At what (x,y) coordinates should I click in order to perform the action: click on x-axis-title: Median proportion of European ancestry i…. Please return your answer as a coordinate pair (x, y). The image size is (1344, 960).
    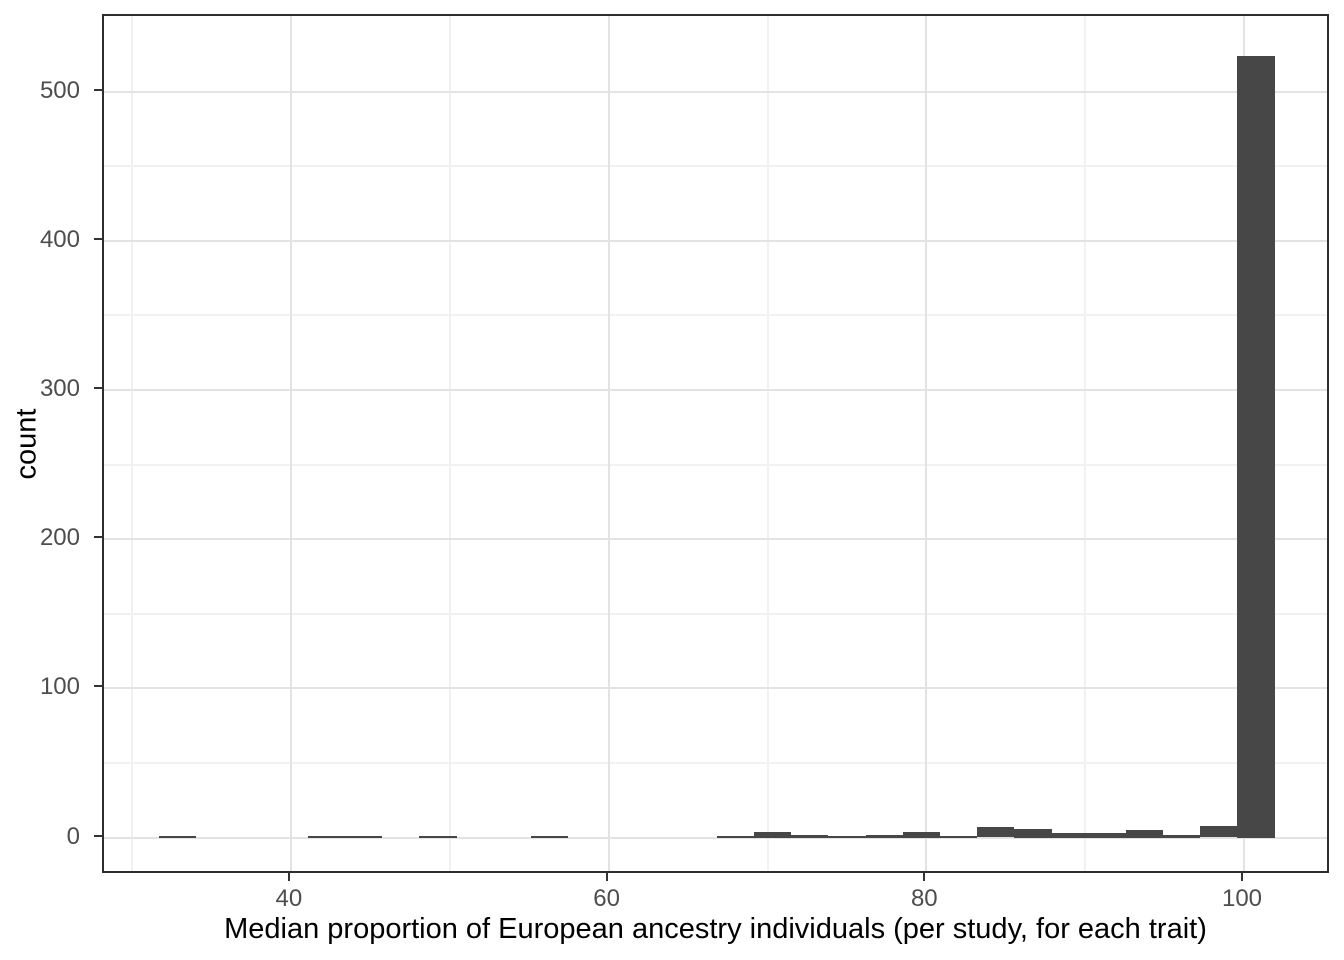
    Looking at the image, I should click on (715, 929).